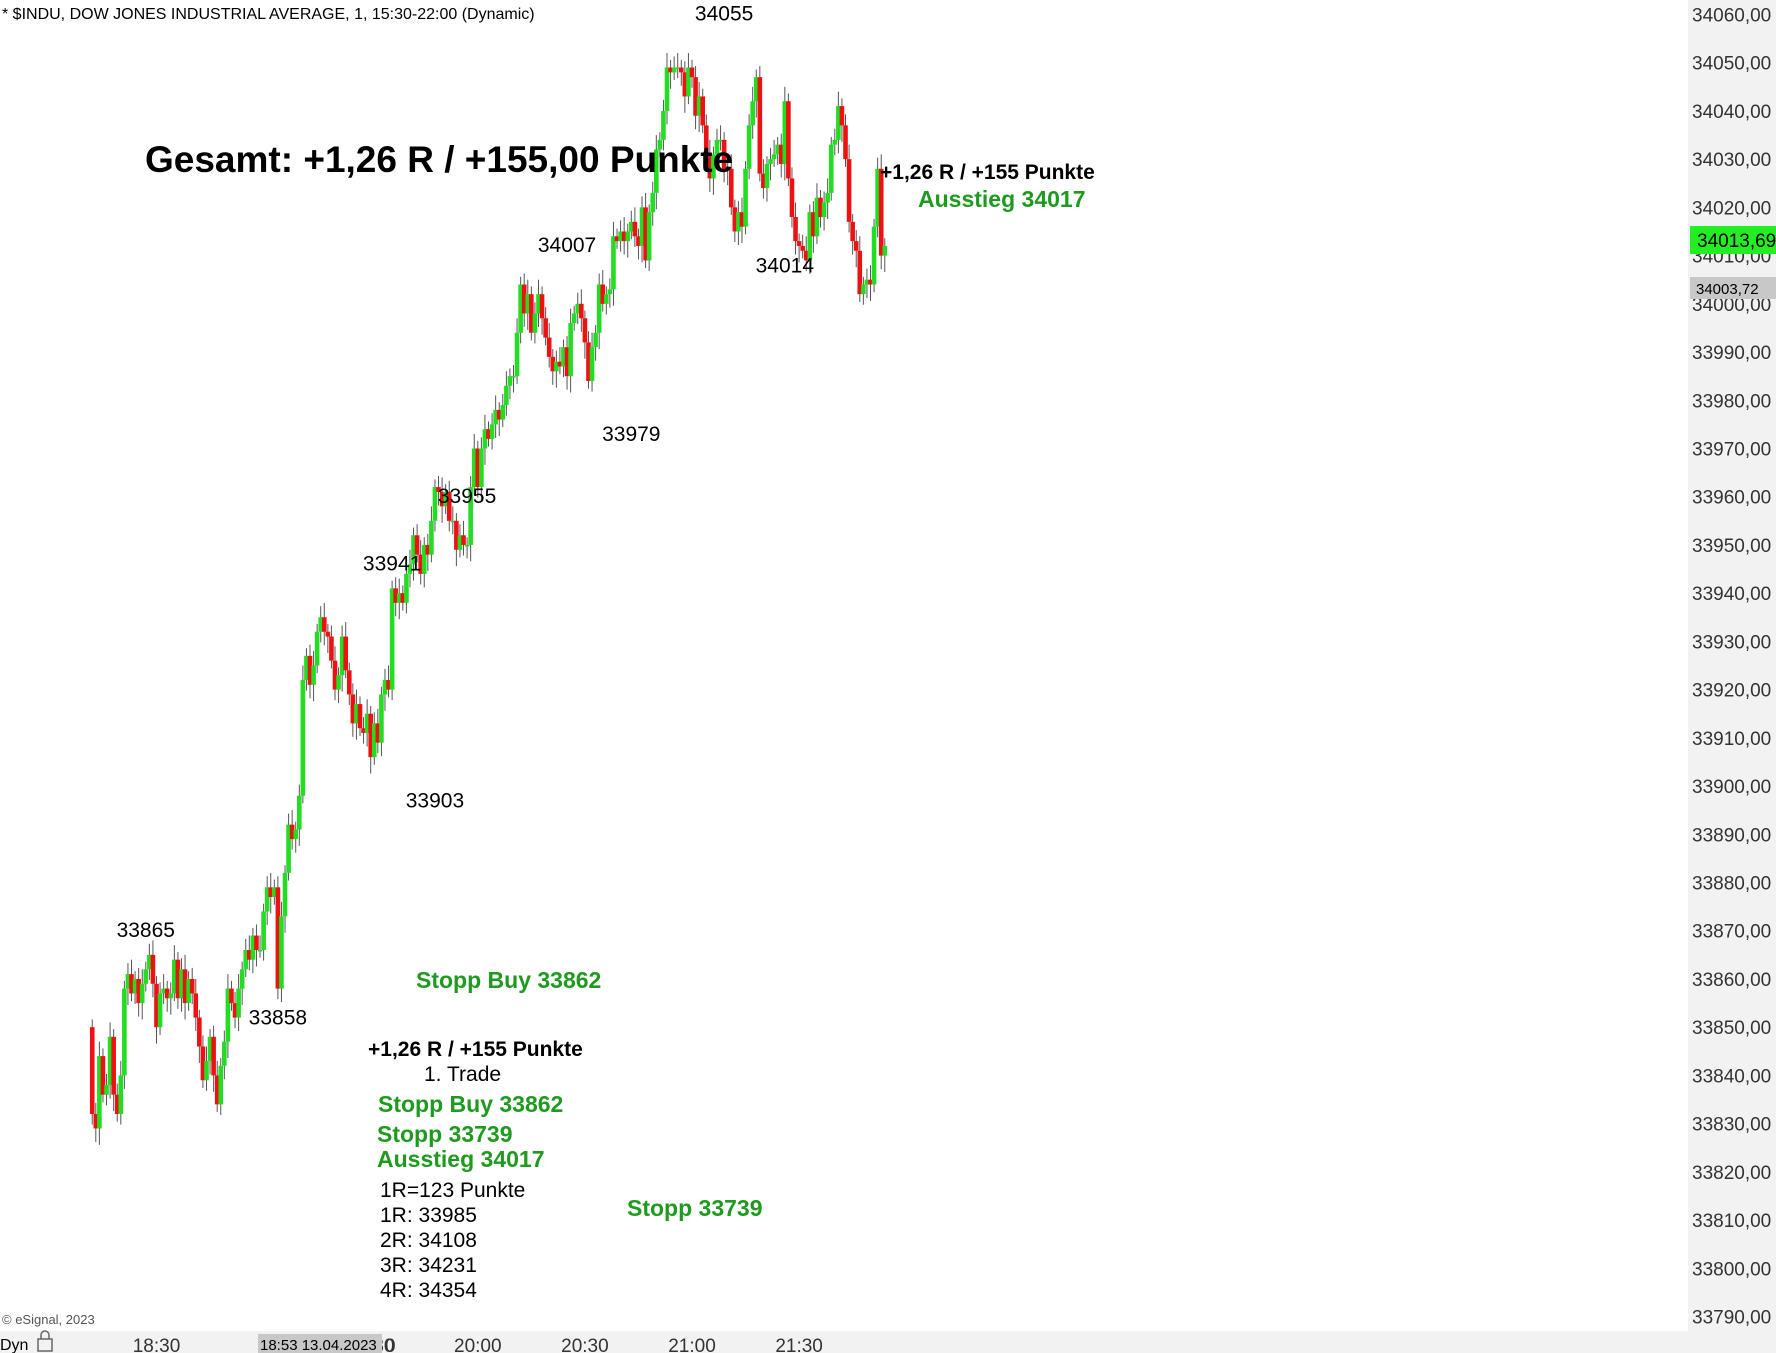  I want to click on top-exit-text: Ausstieg 34017, so click(1001, 199).